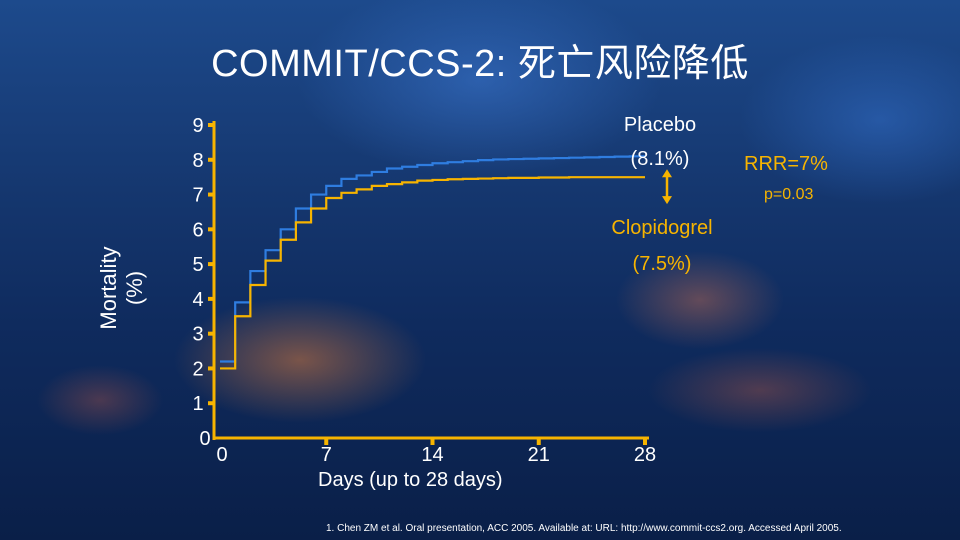 The width and height of the screenshot is (960, 540). I want to click on arrow-up-icon, so click(667, 173).